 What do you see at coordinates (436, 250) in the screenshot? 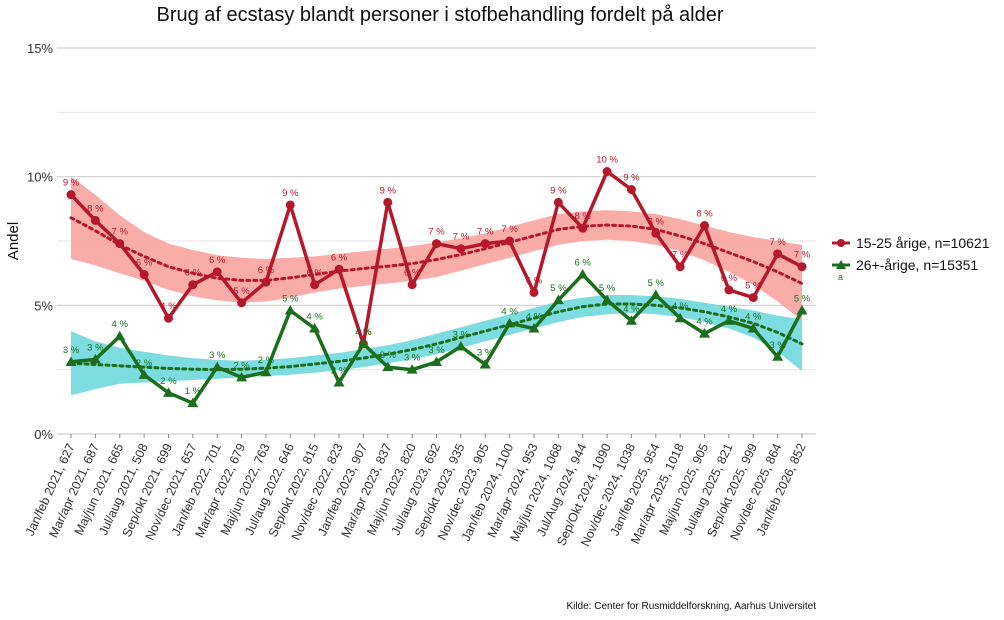
I see `trend-line-young` at bounding box center [436, 250].